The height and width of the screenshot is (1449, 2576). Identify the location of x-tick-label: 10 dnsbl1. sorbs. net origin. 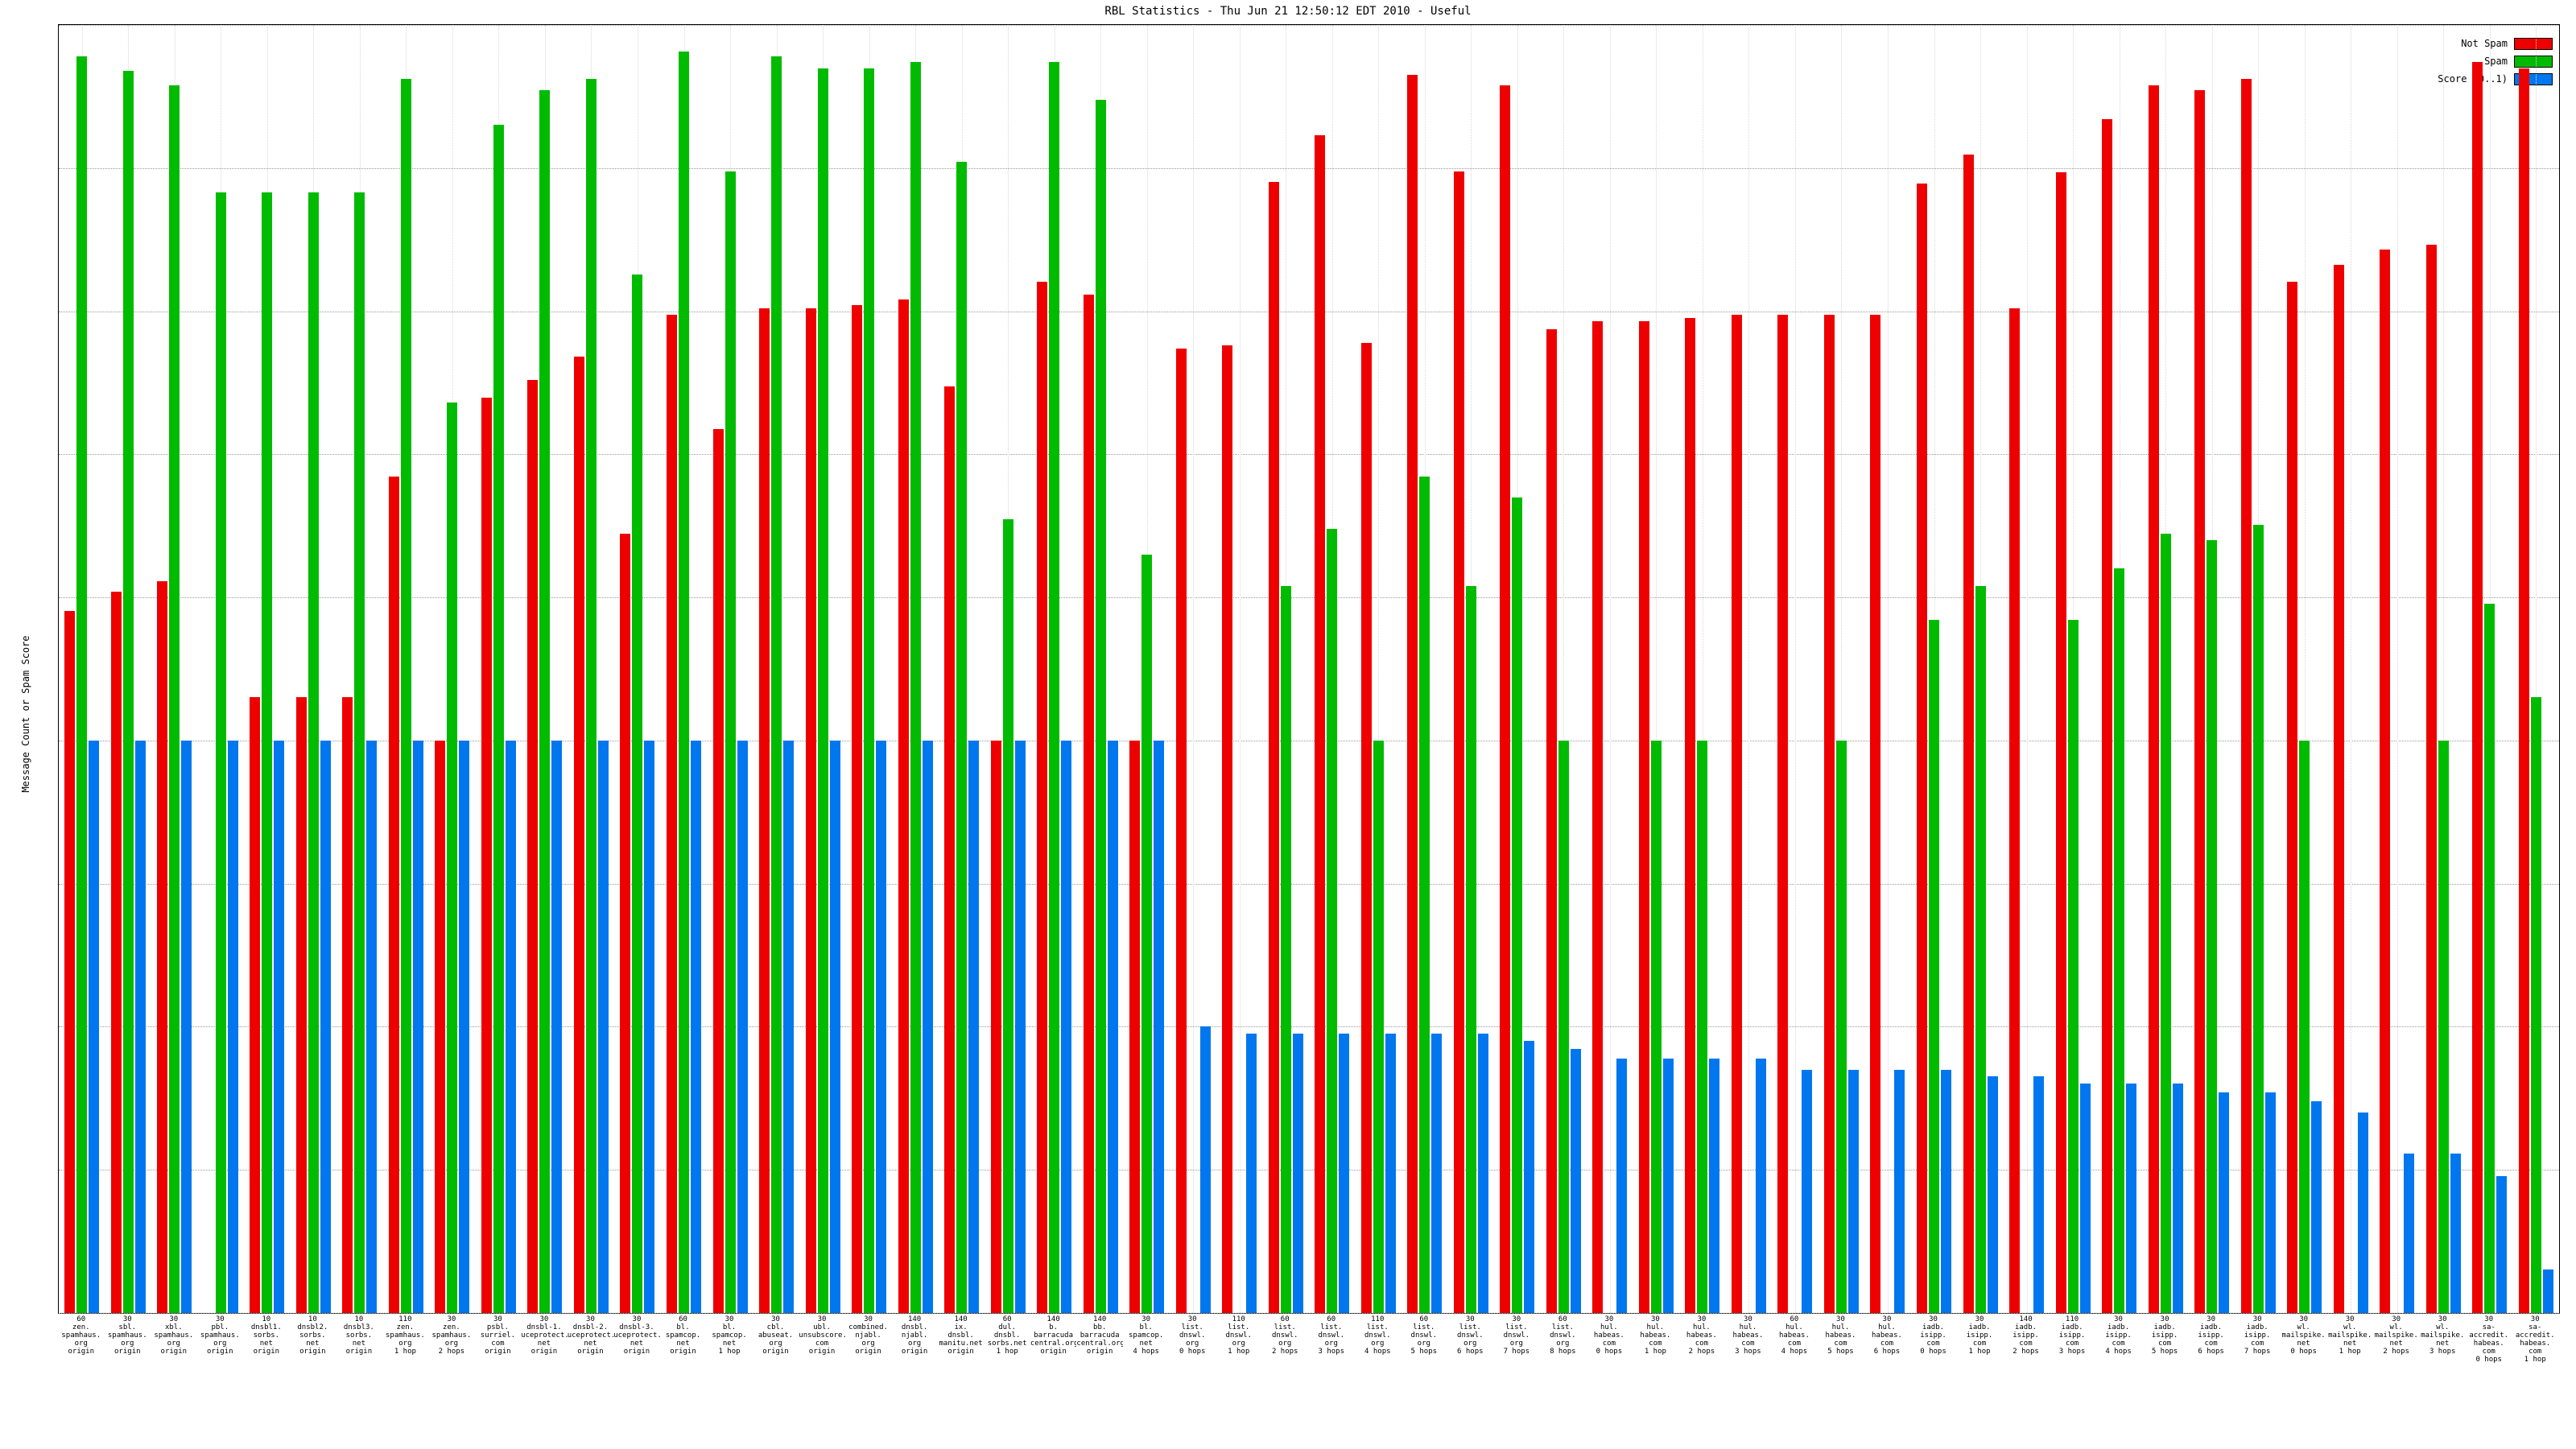
(266, 1335).